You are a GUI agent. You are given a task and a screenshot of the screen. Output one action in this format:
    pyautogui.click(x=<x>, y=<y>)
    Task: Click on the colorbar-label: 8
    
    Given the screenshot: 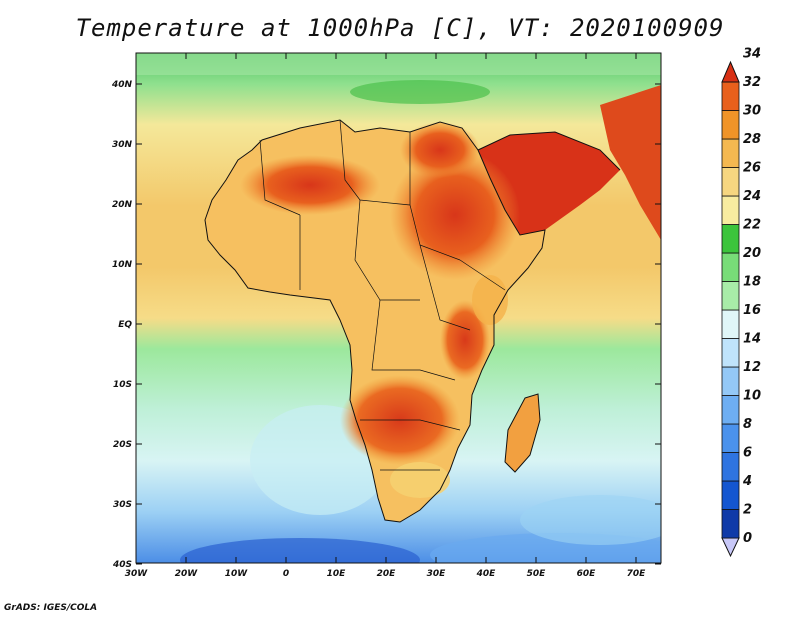 What is the action you would take?
    pyautogui.click(x=747, y=424)
    